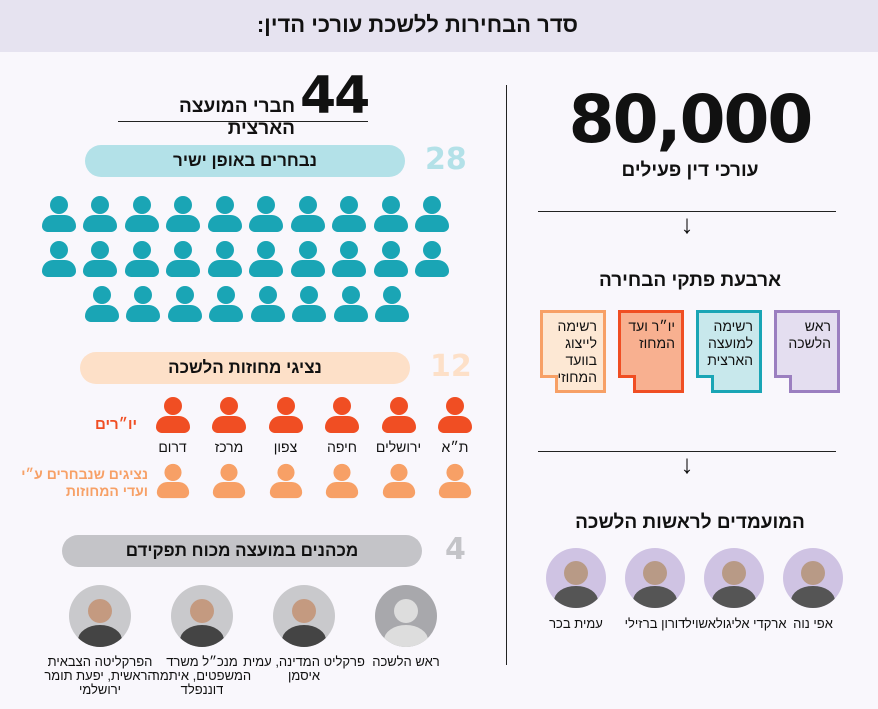 The height and width of the screenshot is (709, 878). Describe the element at coordinates (807, 351) in the screenshot. I see `ballot-card: ראש הלשכה` at that location.